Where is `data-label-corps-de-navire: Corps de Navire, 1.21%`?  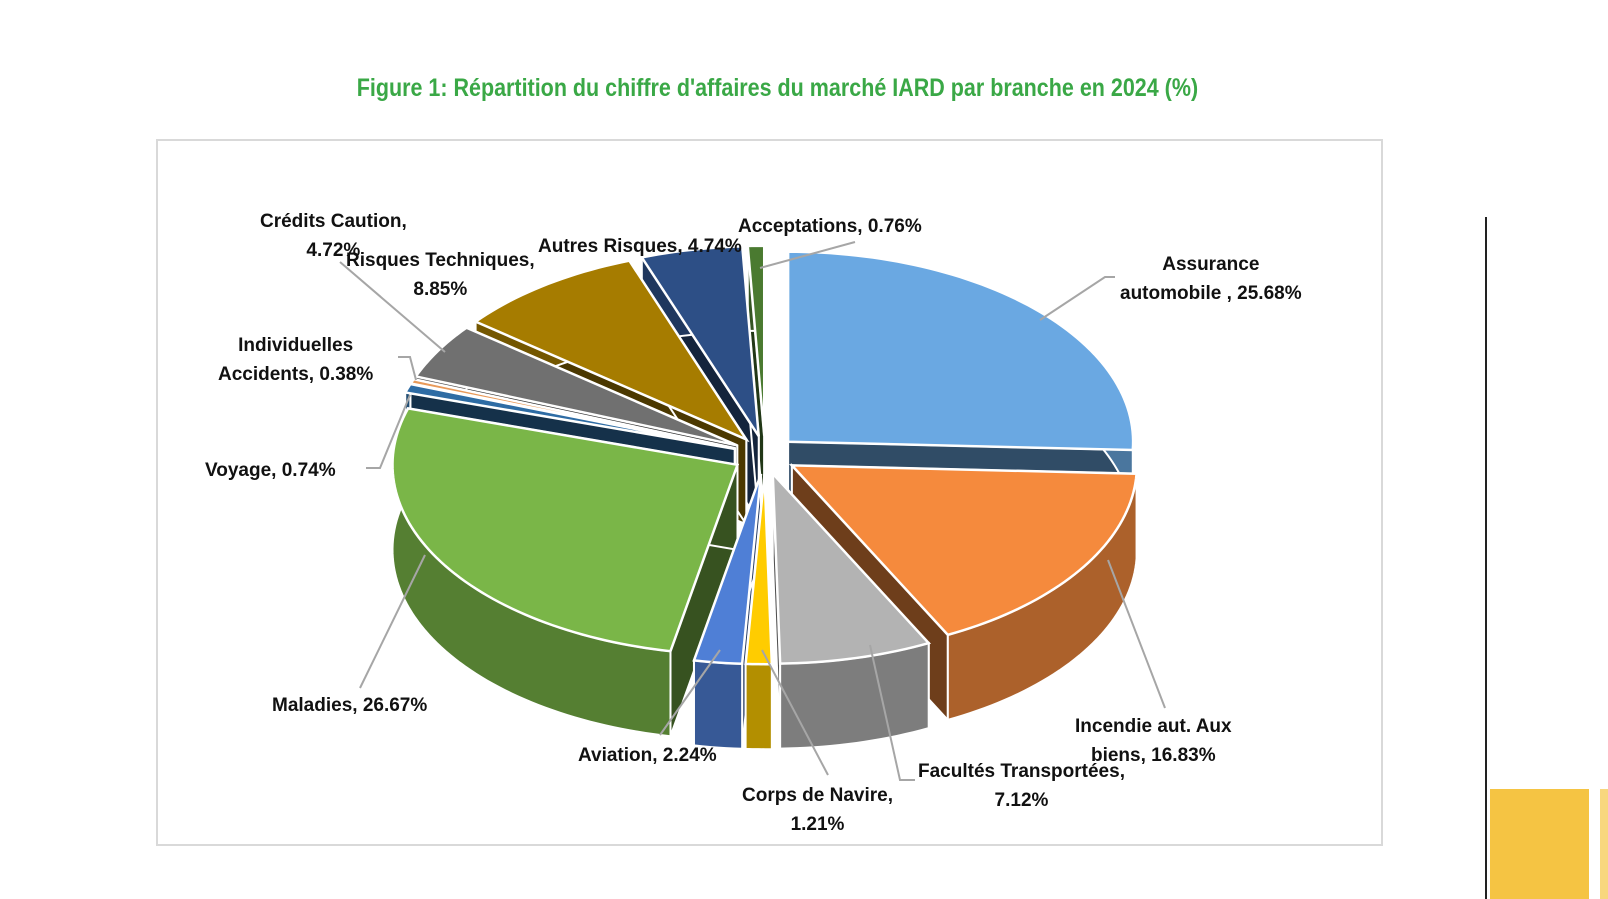
data-label-corps-de-navire: Corps de Navire, 1.21% is located at coordinates (817, 810).